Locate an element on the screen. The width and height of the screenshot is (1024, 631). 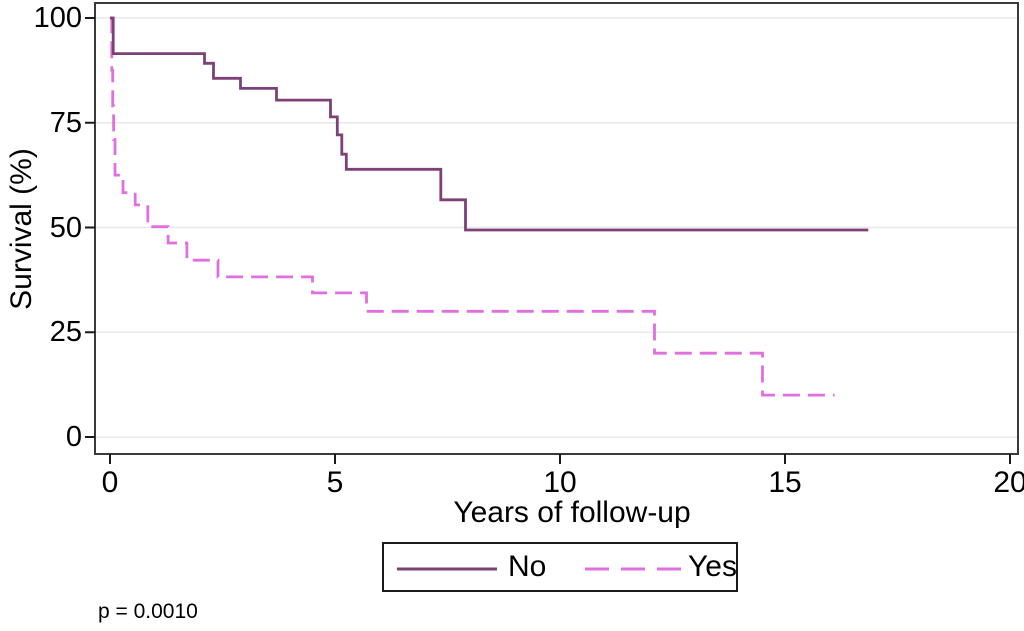
y-tick-label: 25 is located at coordinates (65, 332).